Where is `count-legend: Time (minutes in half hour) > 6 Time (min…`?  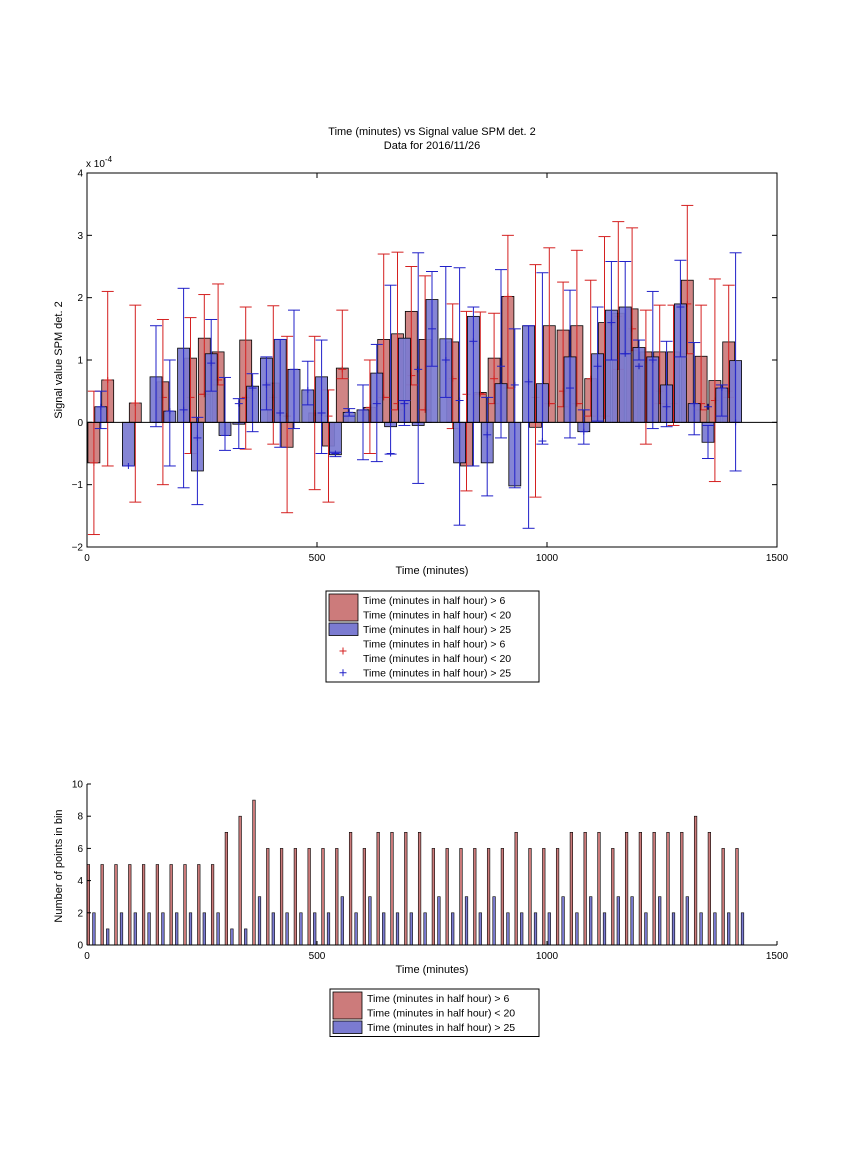
count-legend: Time (minutes in half hour) > 6 Time (min… is located at coordinates (434, 1012).